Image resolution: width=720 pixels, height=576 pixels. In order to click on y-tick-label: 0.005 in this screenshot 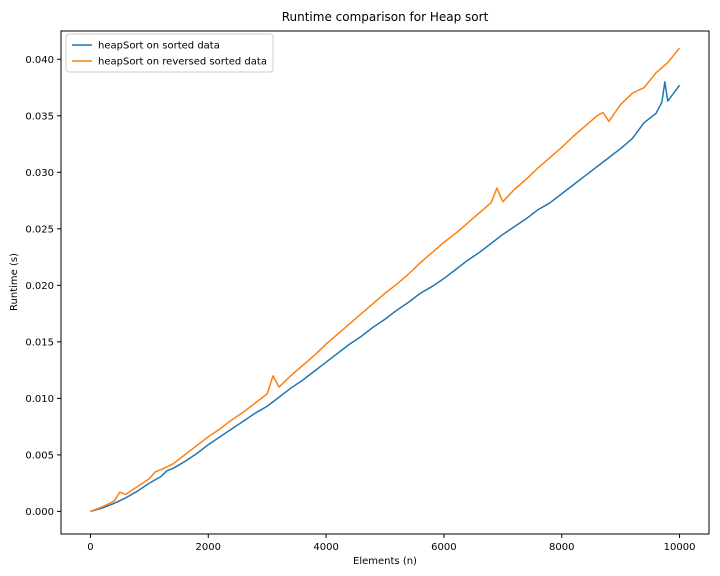, I will do `click(39, 455)`.